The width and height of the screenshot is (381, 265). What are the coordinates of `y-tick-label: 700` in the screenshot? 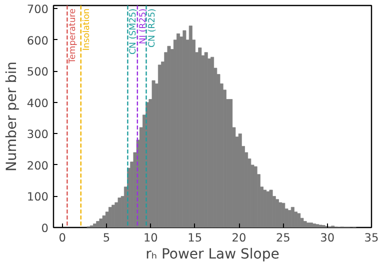 It's located at (37, 9).